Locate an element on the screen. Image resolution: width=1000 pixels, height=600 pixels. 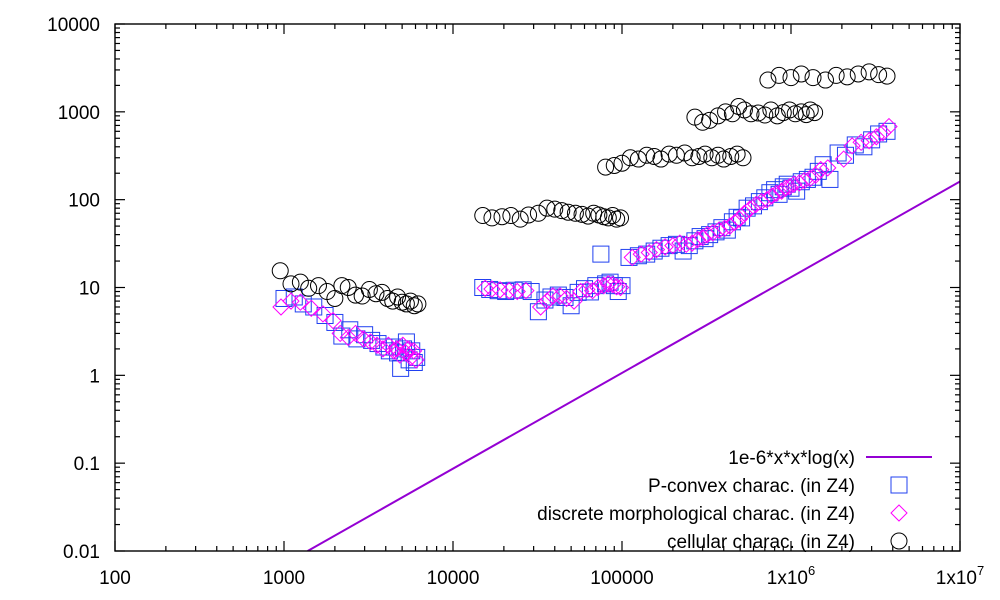
y-tick-label: 10 is located at coordinates (89, 289).